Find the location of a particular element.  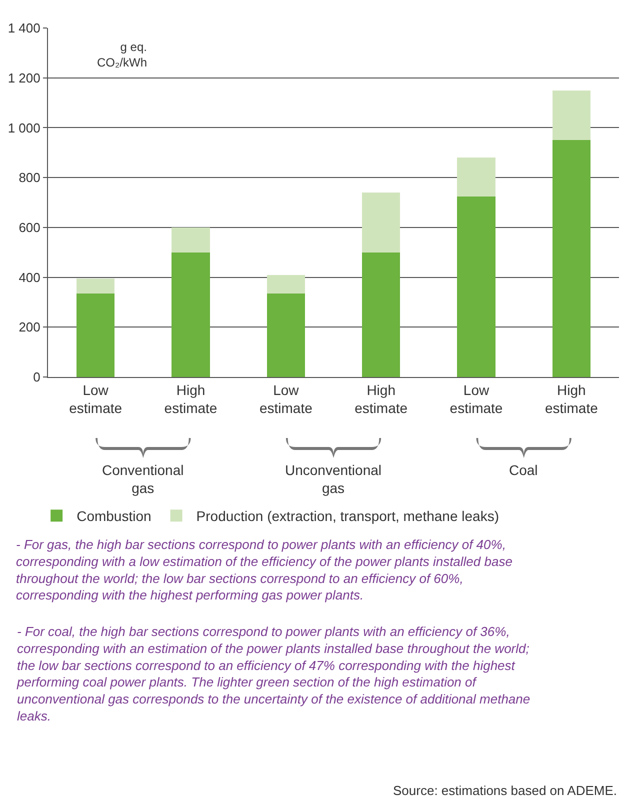

legend-label: Production (extraction, transport, methane leaks) is located at coordinates (347, 516).